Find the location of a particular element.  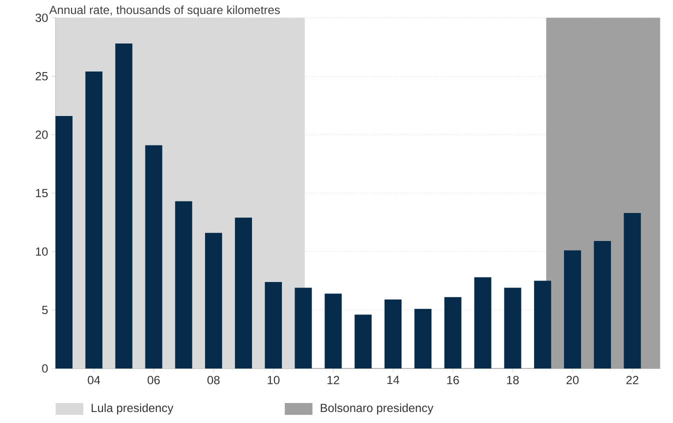

y-tick-label: 30 is located at coordinates (42, 18).